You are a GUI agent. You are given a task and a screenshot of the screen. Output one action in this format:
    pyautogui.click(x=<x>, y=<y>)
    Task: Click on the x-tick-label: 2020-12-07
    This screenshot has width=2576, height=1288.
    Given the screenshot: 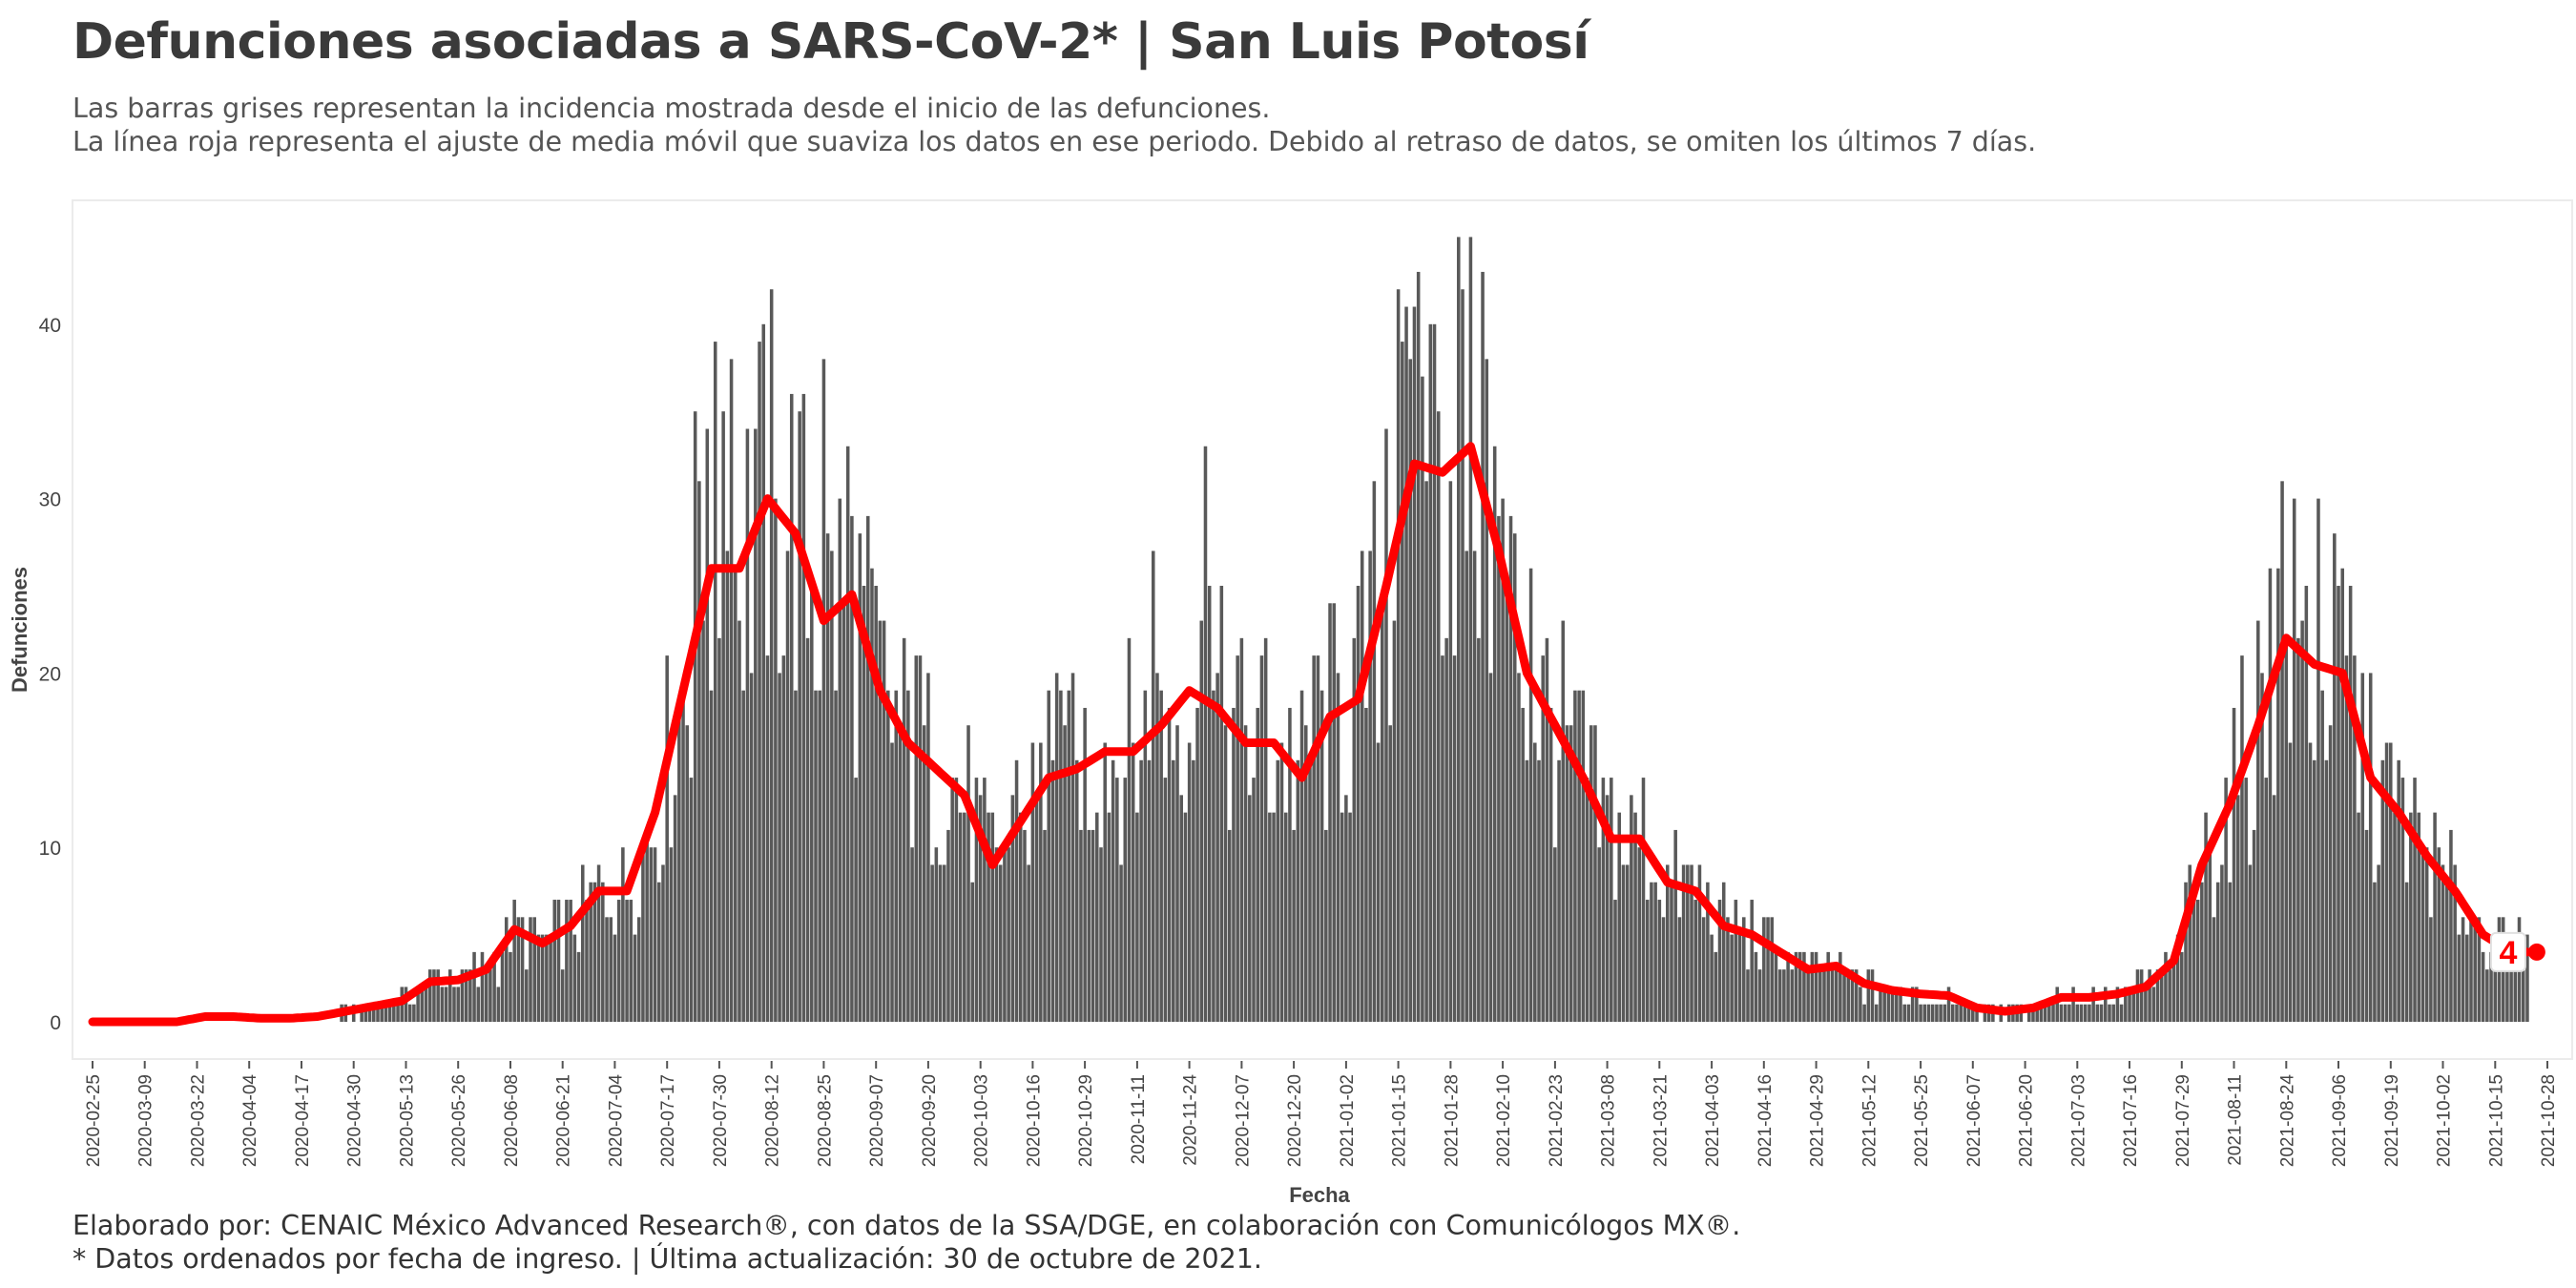 What is the action you would take?
    pyautogui.click(x=1243, y=1120)
    